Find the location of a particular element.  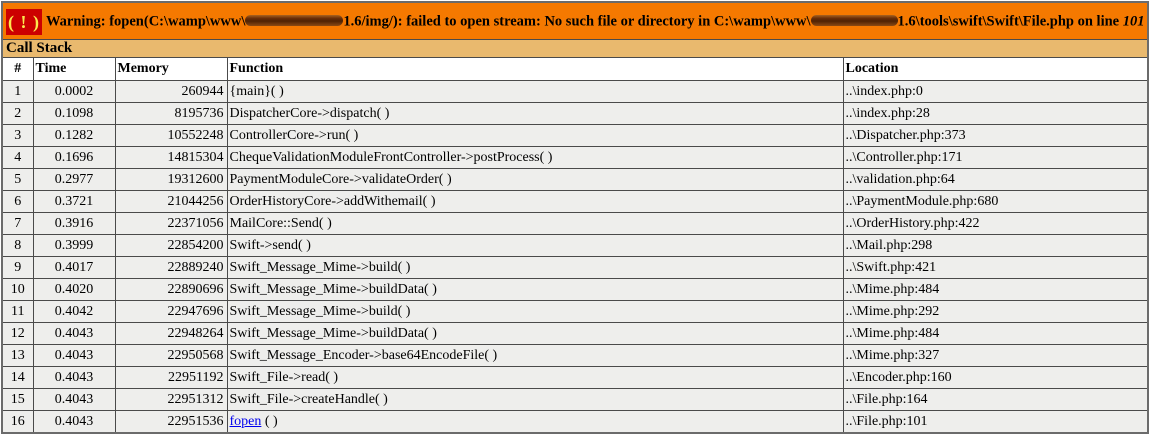

stack-location: ..\Mail.php:298 is located at coordinates (995, 245).